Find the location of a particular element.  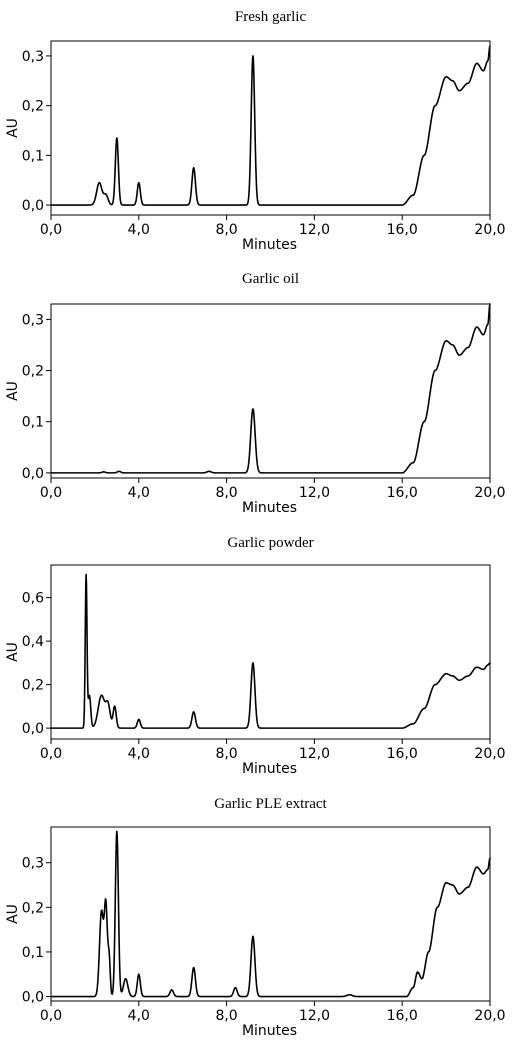

chart-title: Garlic PLE extract is located at coordinates (270, 804).